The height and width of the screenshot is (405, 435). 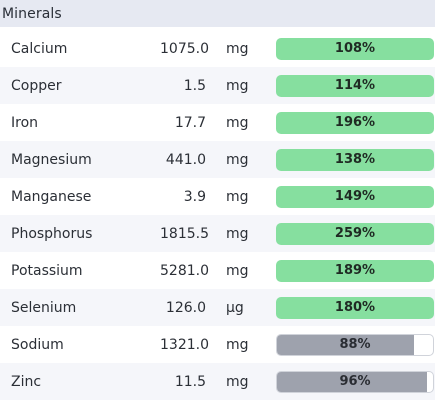 I want to click on section-title: Minerals, so click(x=32, y=13).